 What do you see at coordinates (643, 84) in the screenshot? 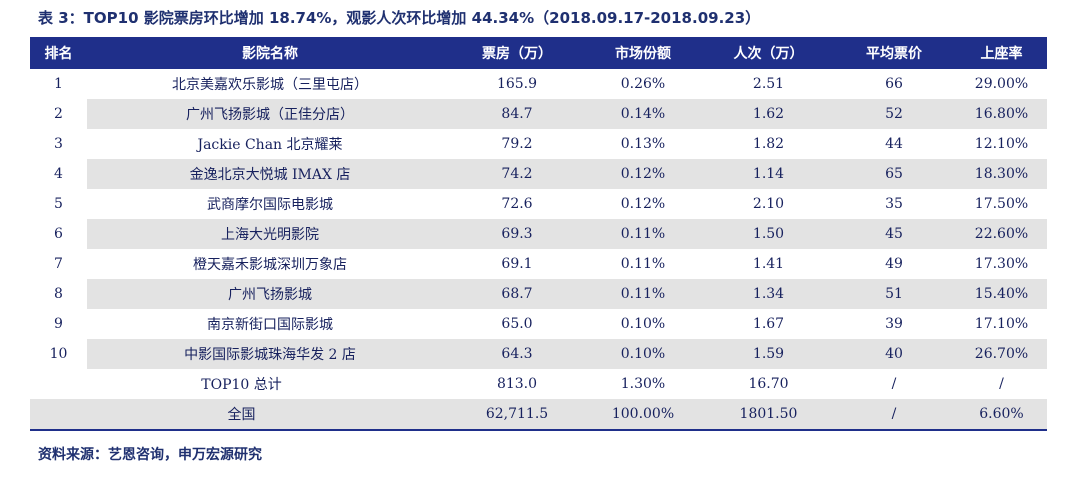
I see `share-cell: 0.26%` at bounding box center [643, 84].